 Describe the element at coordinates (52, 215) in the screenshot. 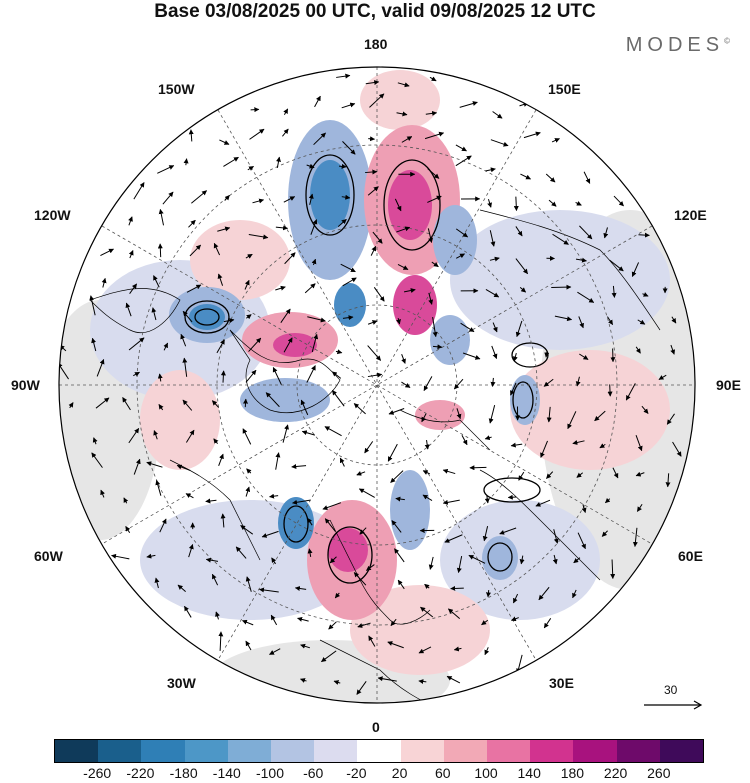

I see `lon-label-120w: 120W` at that location.